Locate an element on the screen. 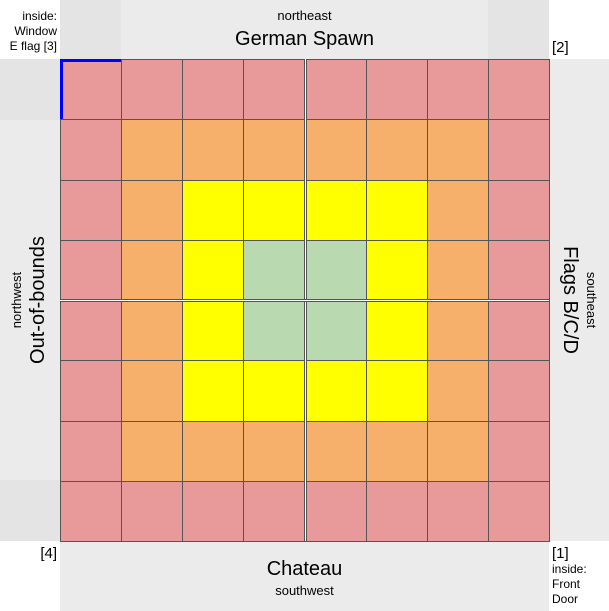 The image size is (609, 611). grid-cell-r8-c8 is located at coordinates (519, 511).